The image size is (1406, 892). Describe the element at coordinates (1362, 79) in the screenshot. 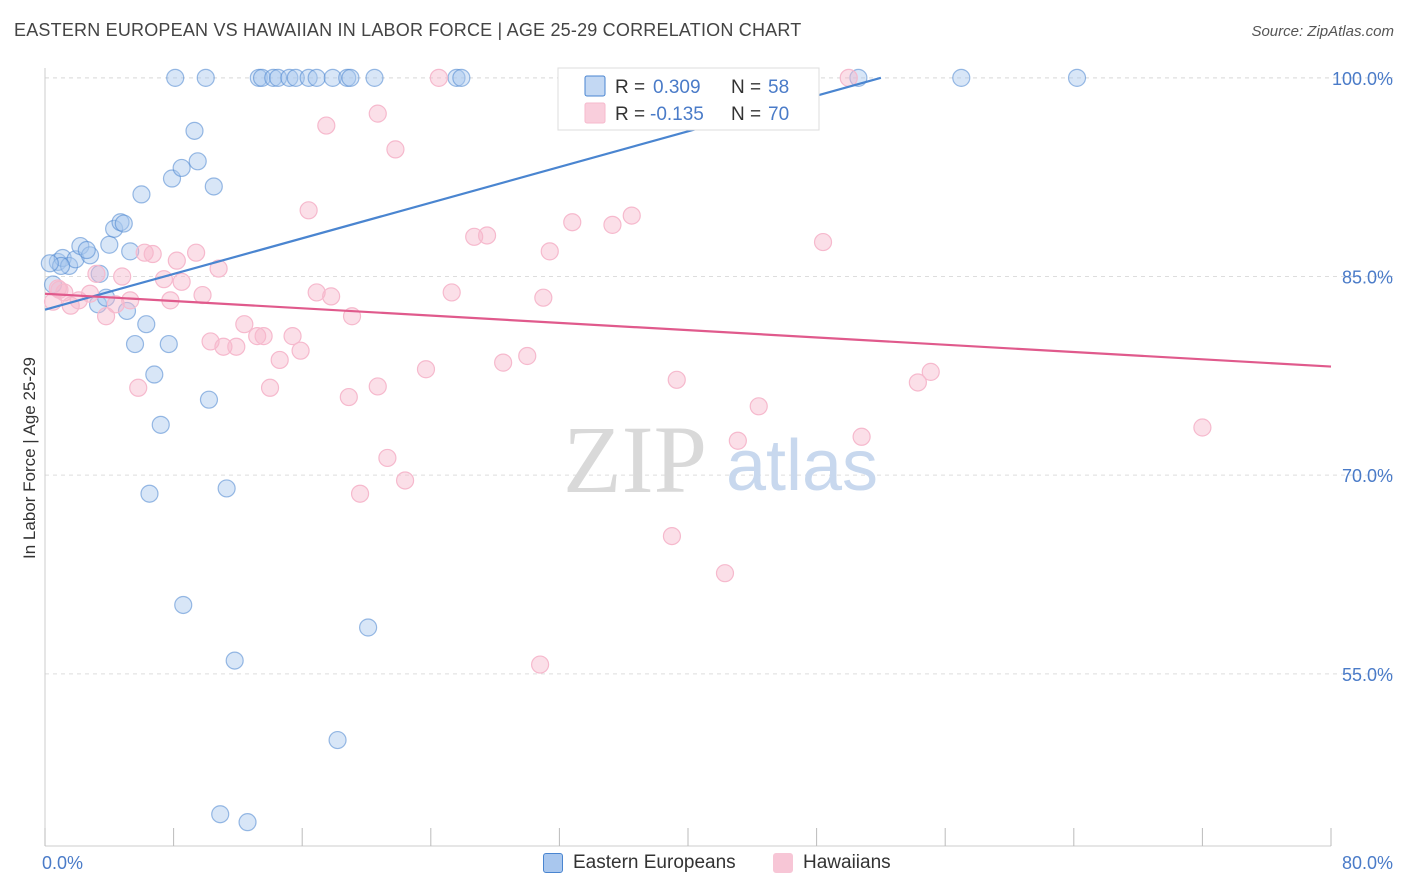

I see `y-tick-label: 100.0%` at that location.